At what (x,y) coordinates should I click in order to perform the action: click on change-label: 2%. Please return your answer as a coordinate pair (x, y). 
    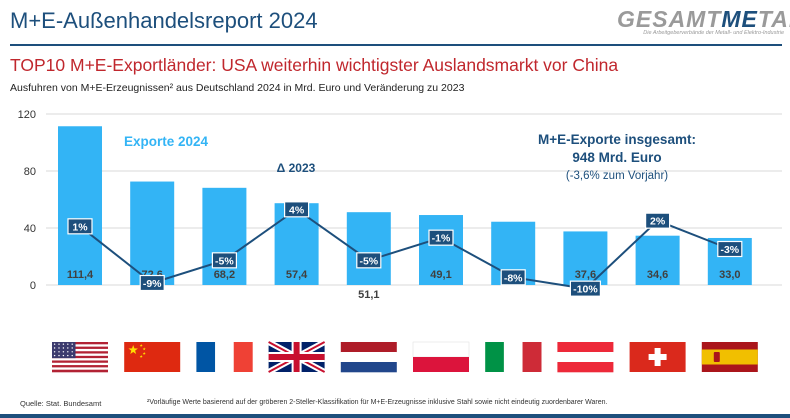
    Looking at the image, I should click on (658, 222).